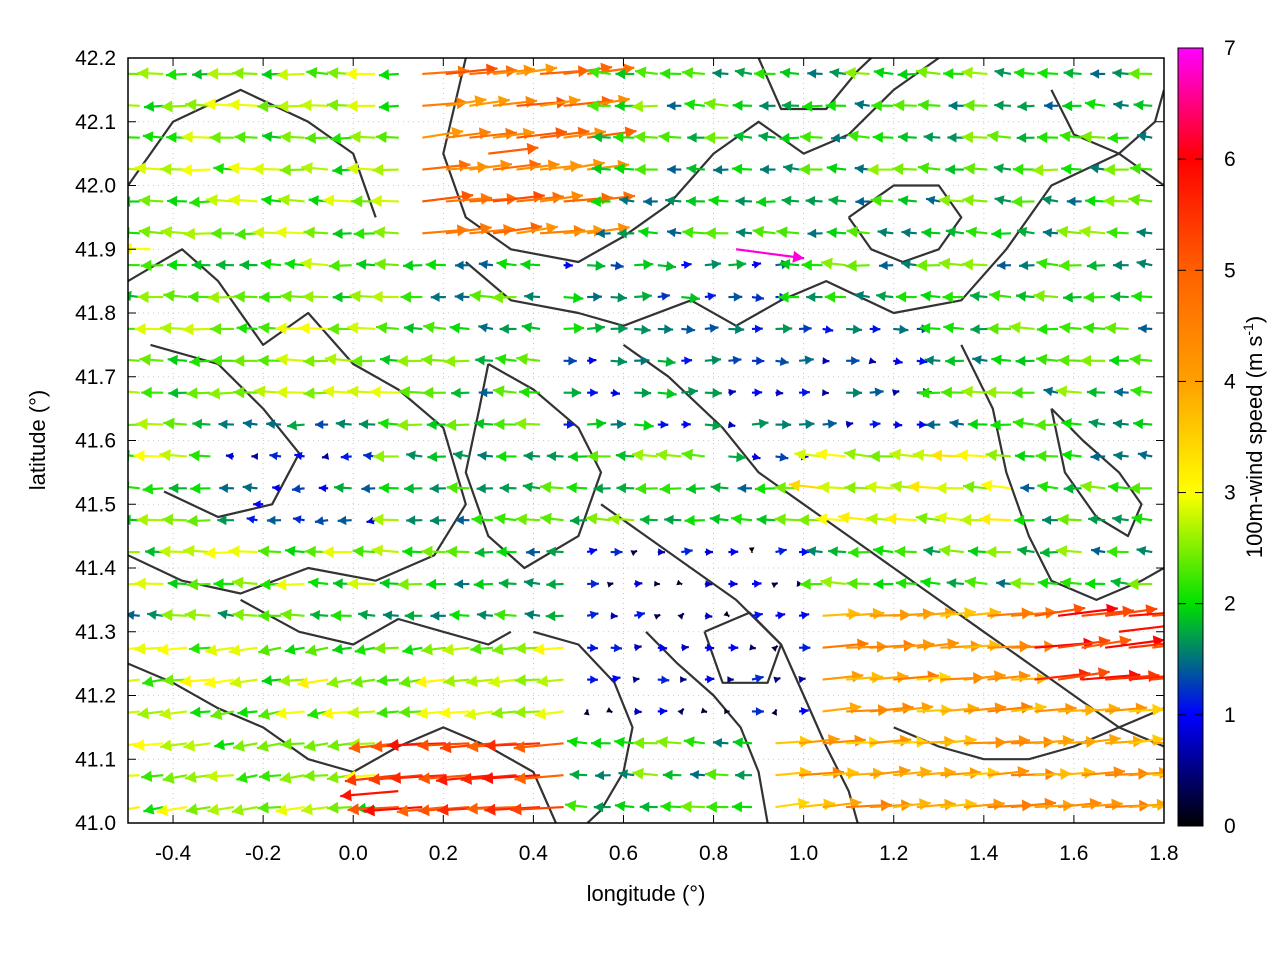 This screenshot has height=960, width=1280. I want to click on x-tick-label: 0.2, so click(443, 853).